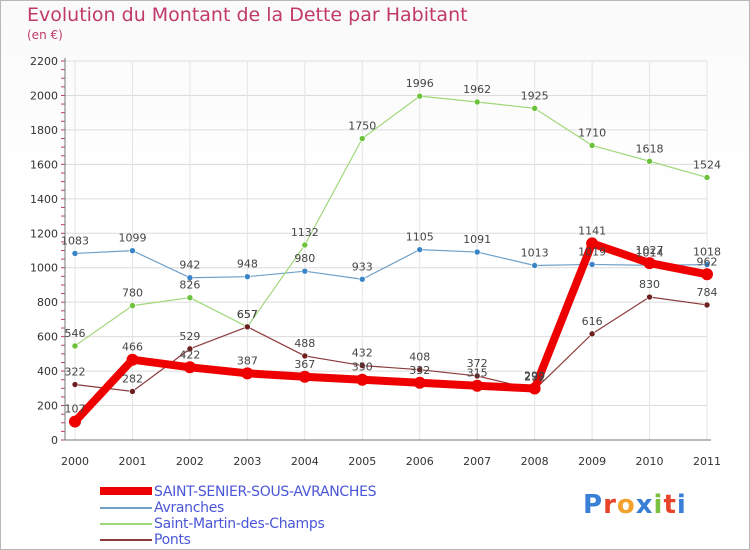 This screenshot has width=750, height=550. Describe the element at coordinates (190, 461) in the screenshot. I see `x-tick-label: 2002` at that location.